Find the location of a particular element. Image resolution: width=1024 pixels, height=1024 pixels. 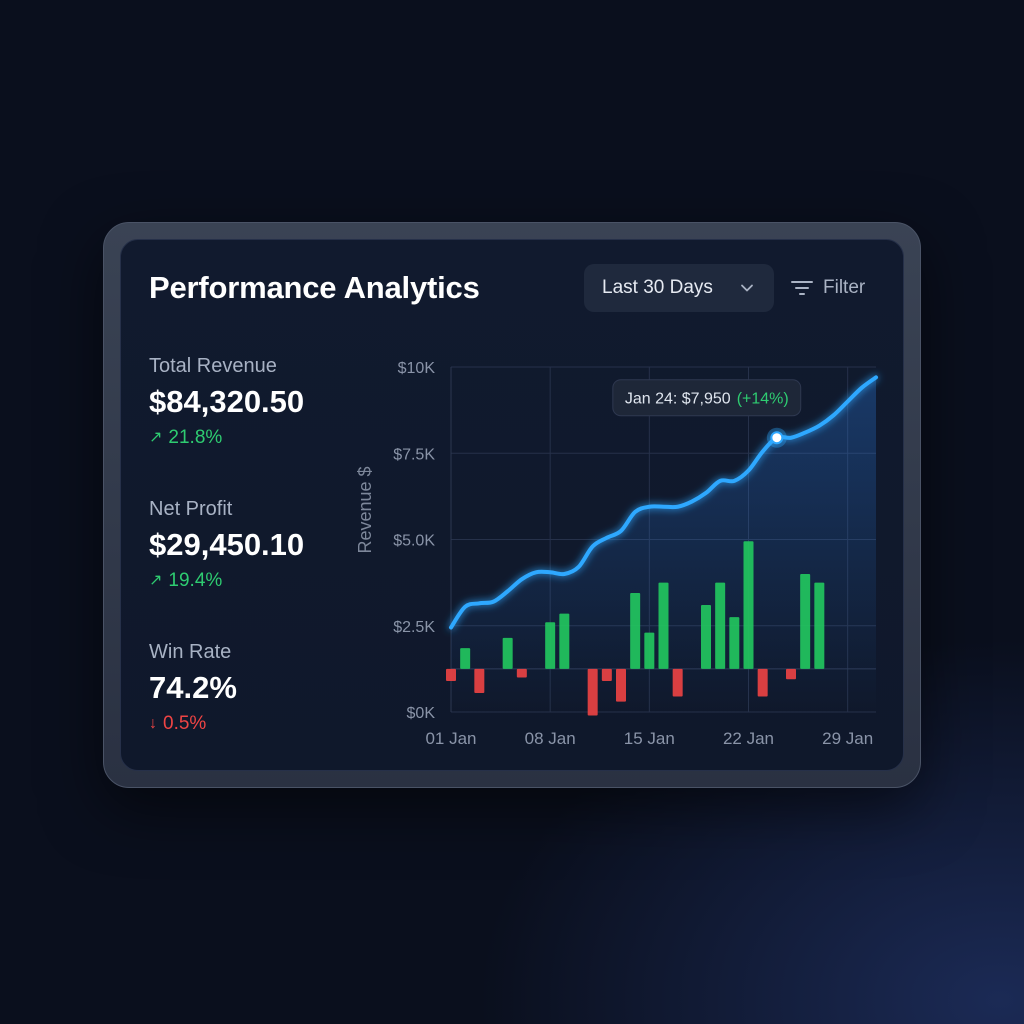

y-tick-label: $7.5K is located at coordinates (414, 454).